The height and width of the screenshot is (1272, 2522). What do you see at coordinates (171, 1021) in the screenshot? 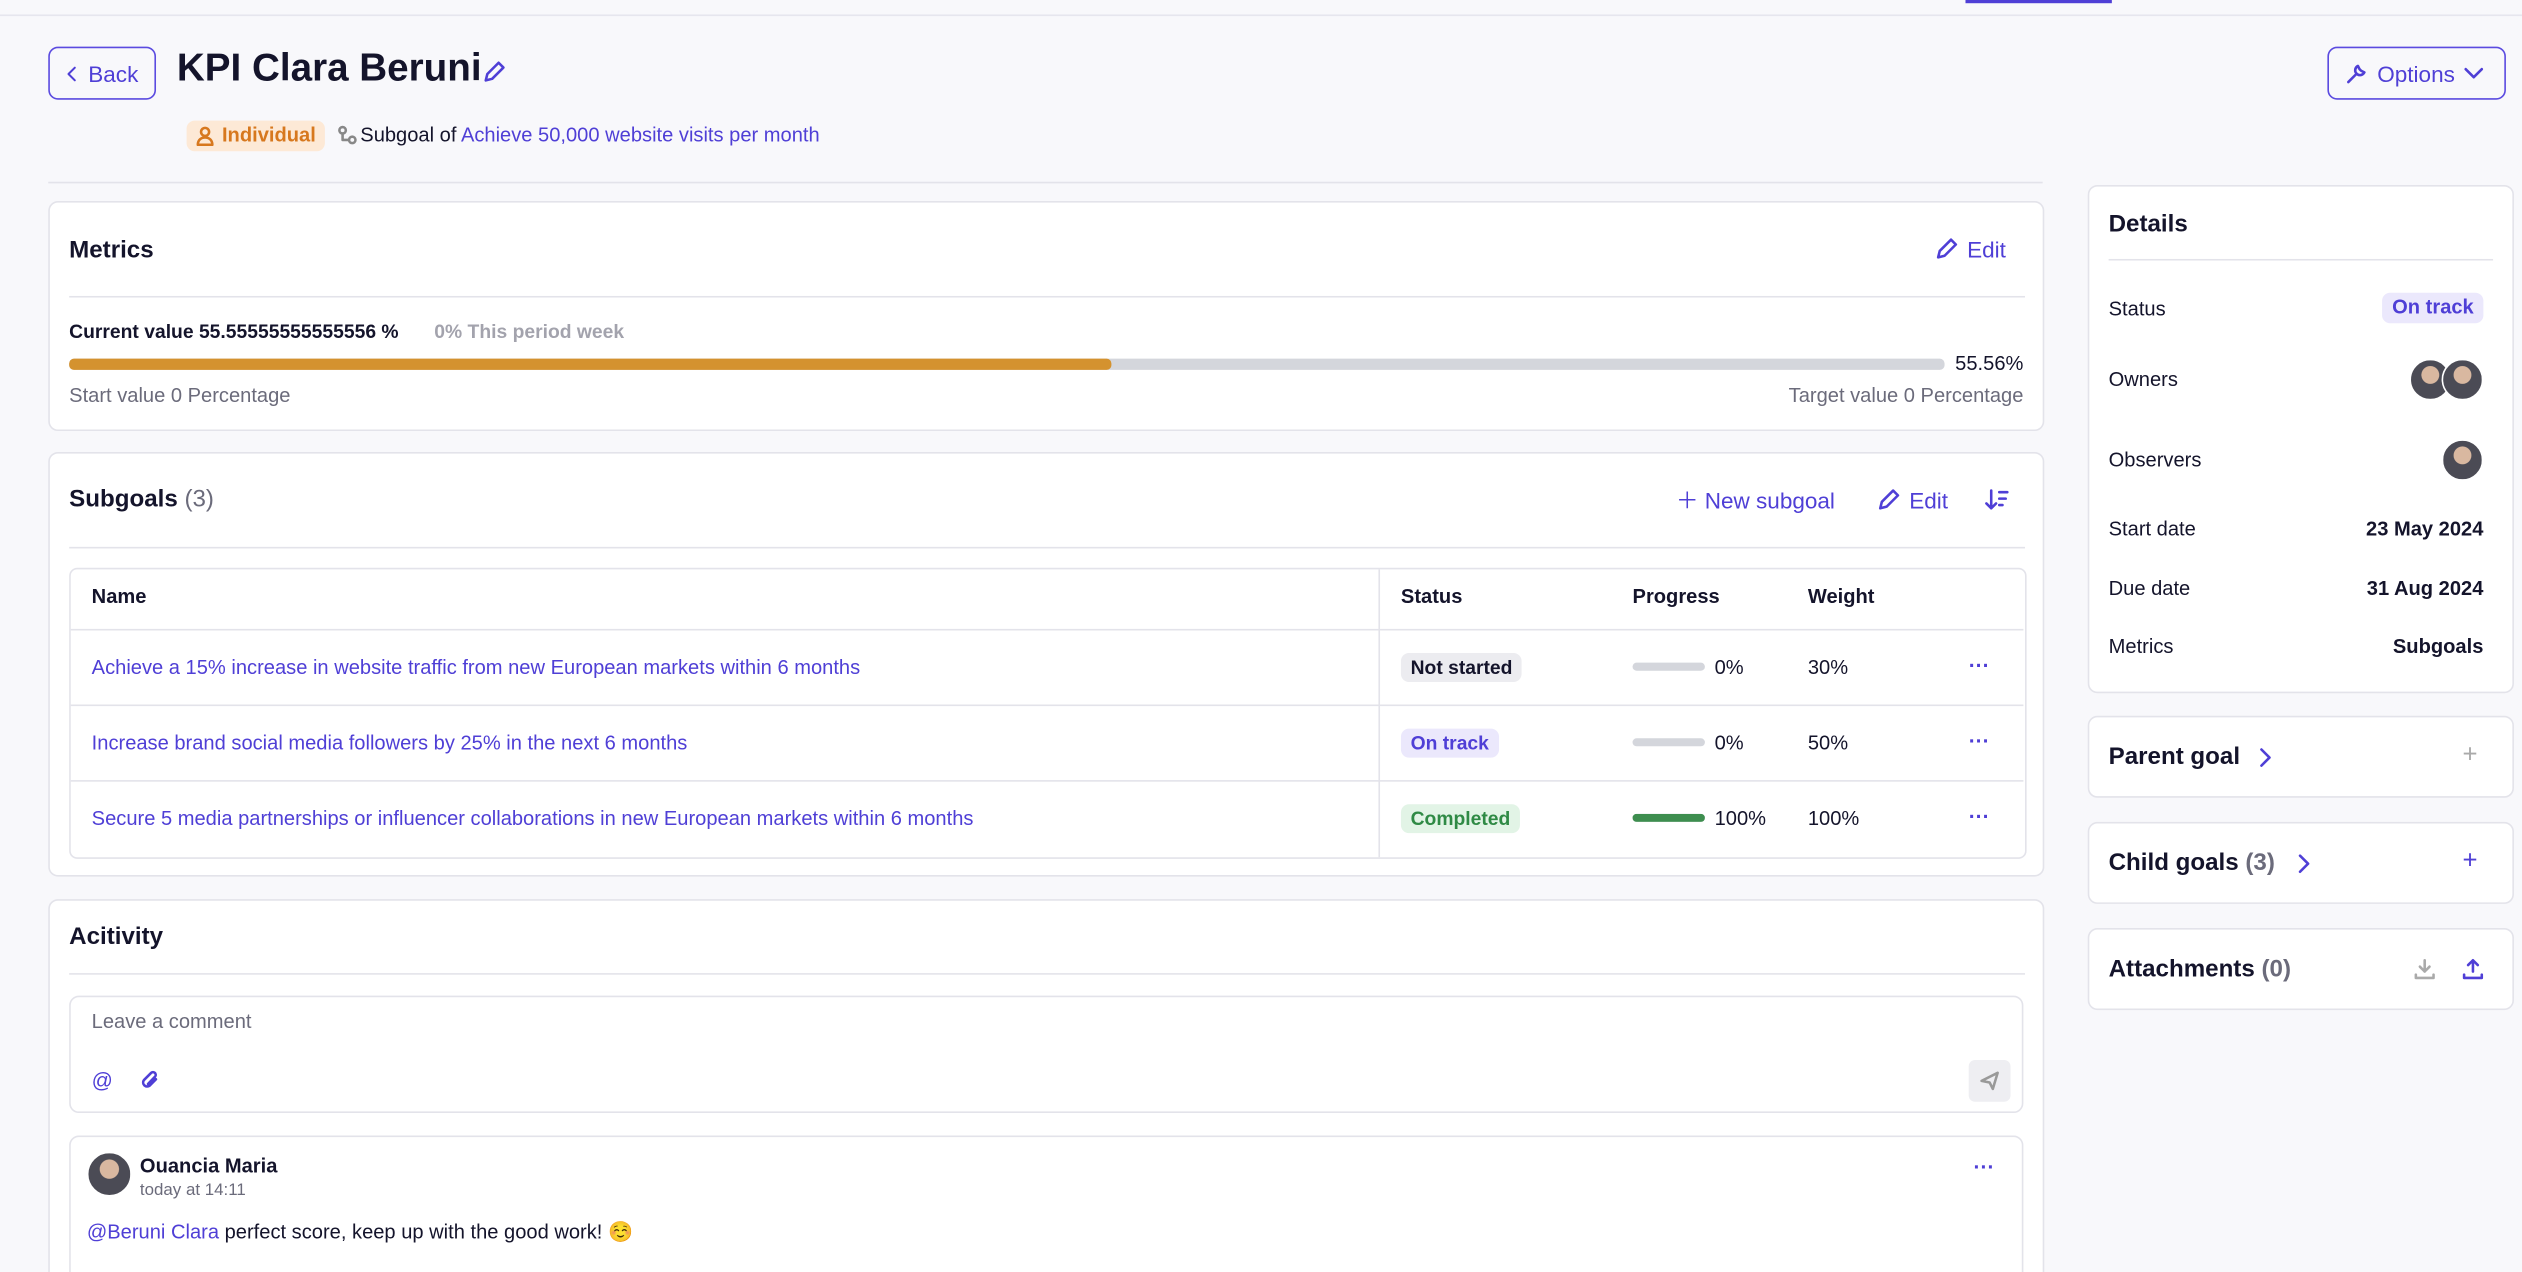
I see `comment-placeholder: Leave a comment` at bounding box center [171, 1021].